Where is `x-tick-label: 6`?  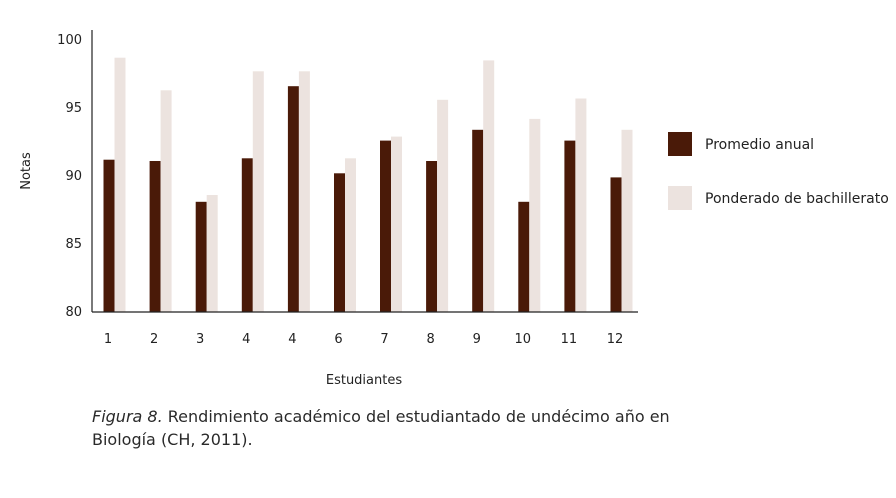
x-tick-label: 6 is located at coordinates (338, 339).